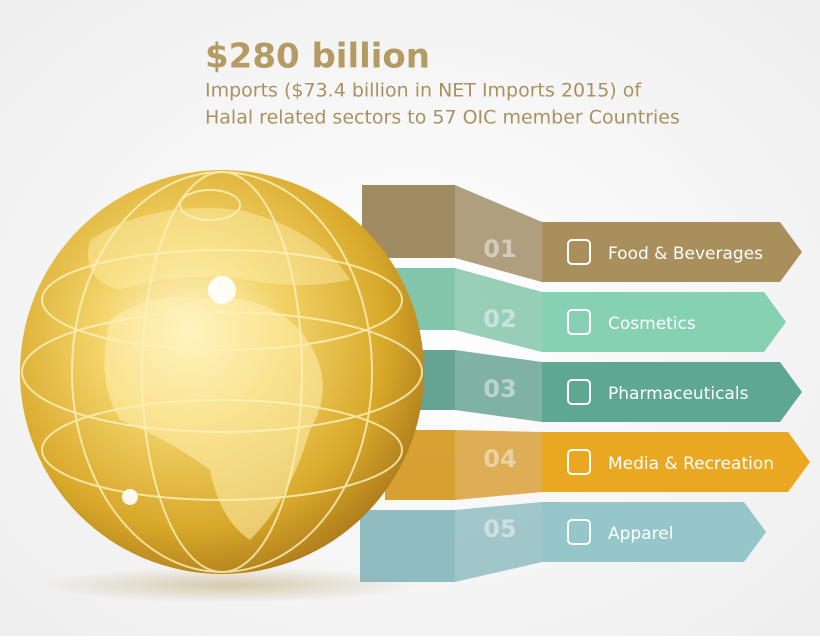 The image size is (820, 640). I want to click on title: $280 billion, so click(317, 57).